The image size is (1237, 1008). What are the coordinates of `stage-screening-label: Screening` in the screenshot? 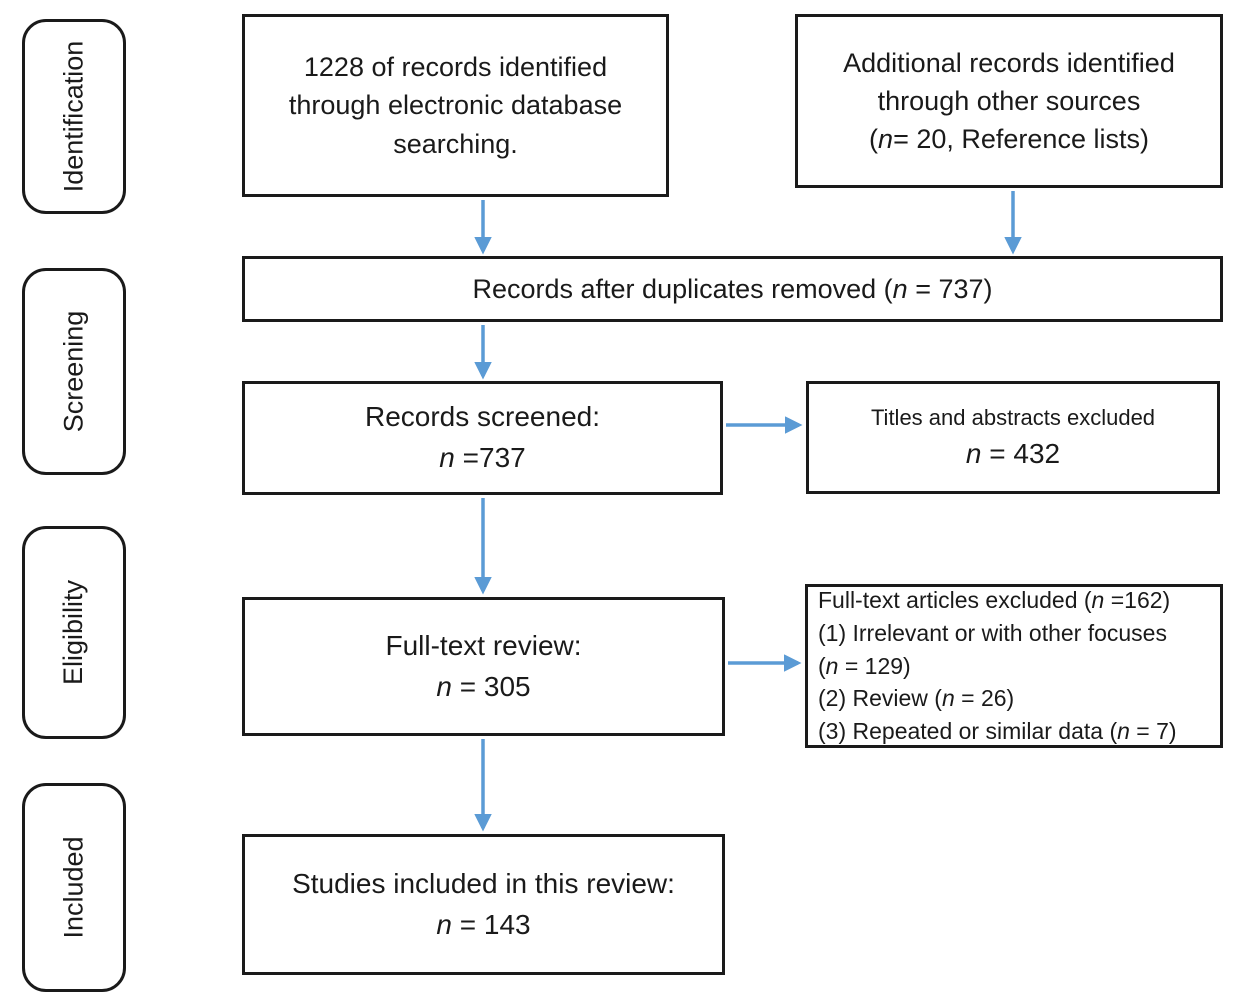 It's located at (73, 371).